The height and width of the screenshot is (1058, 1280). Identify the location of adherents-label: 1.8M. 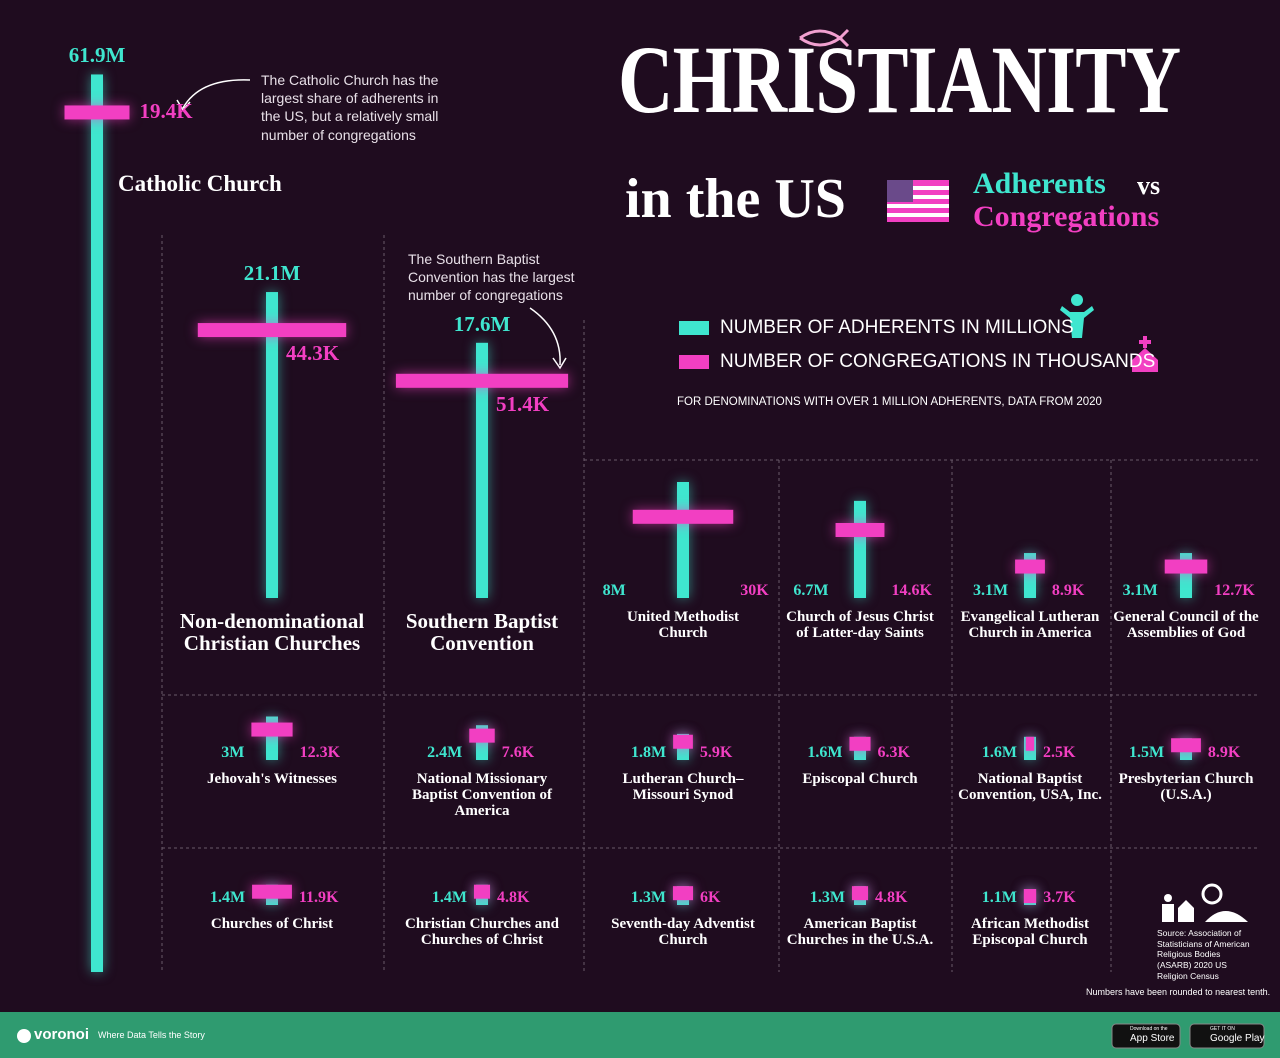
(649, 752).